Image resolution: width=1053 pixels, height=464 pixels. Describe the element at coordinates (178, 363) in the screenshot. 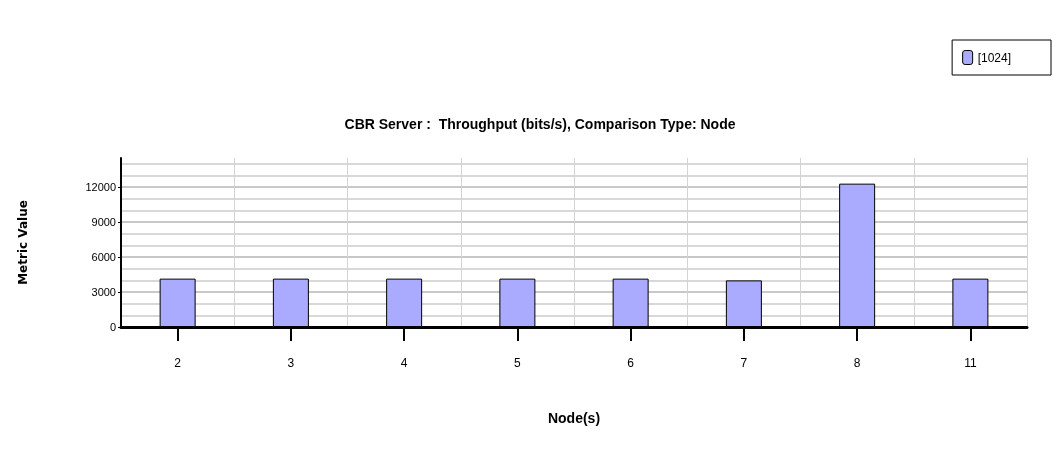

I see `x-tick-label: 2` at that location.